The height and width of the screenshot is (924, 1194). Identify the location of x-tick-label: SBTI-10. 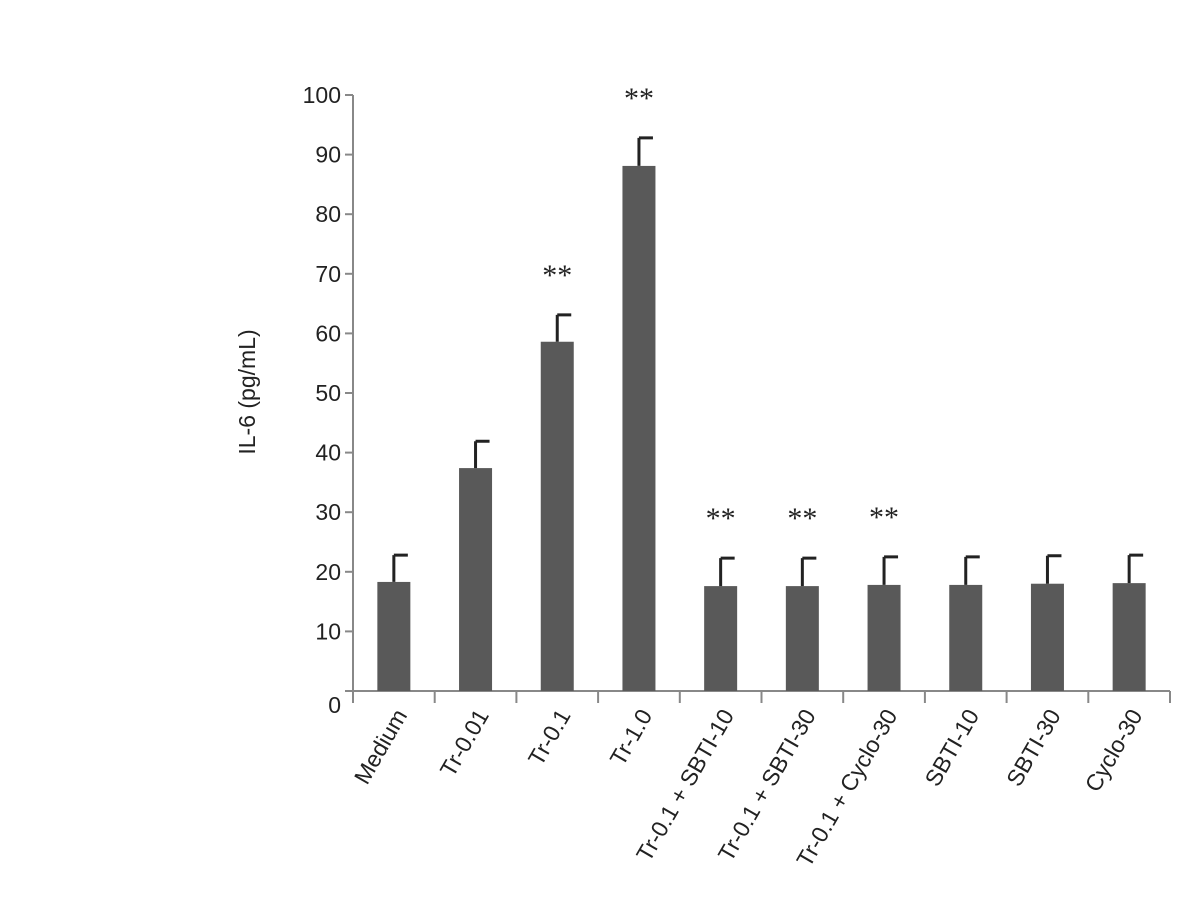
(951, 748).